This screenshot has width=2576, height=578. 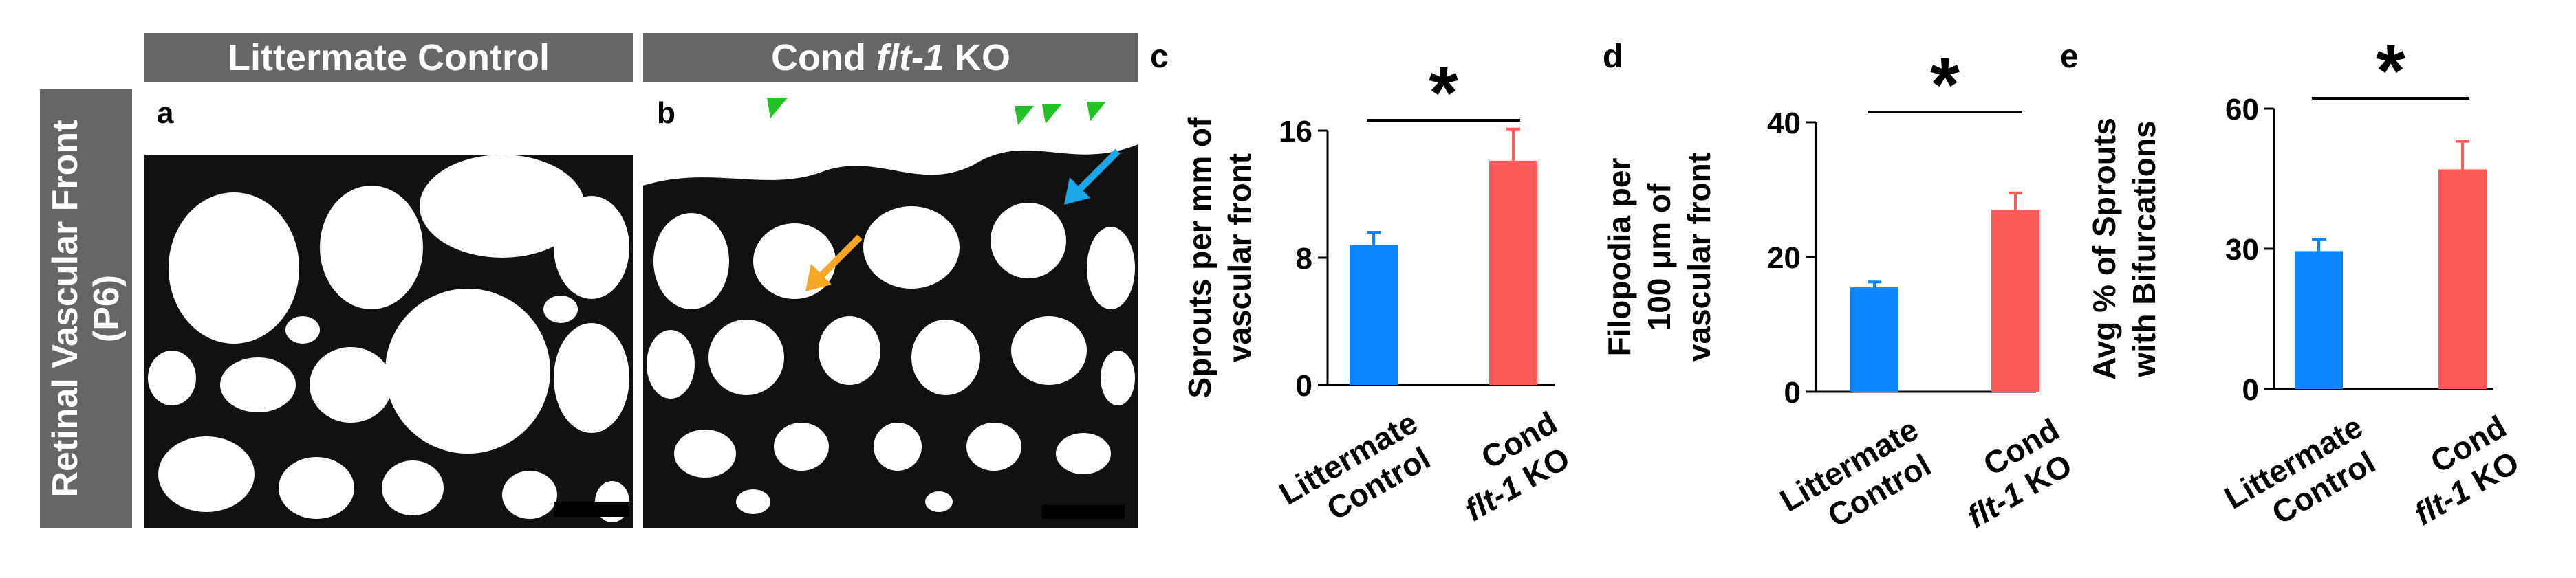 I want to click on micrograph-b, so click(x=891, y=308).